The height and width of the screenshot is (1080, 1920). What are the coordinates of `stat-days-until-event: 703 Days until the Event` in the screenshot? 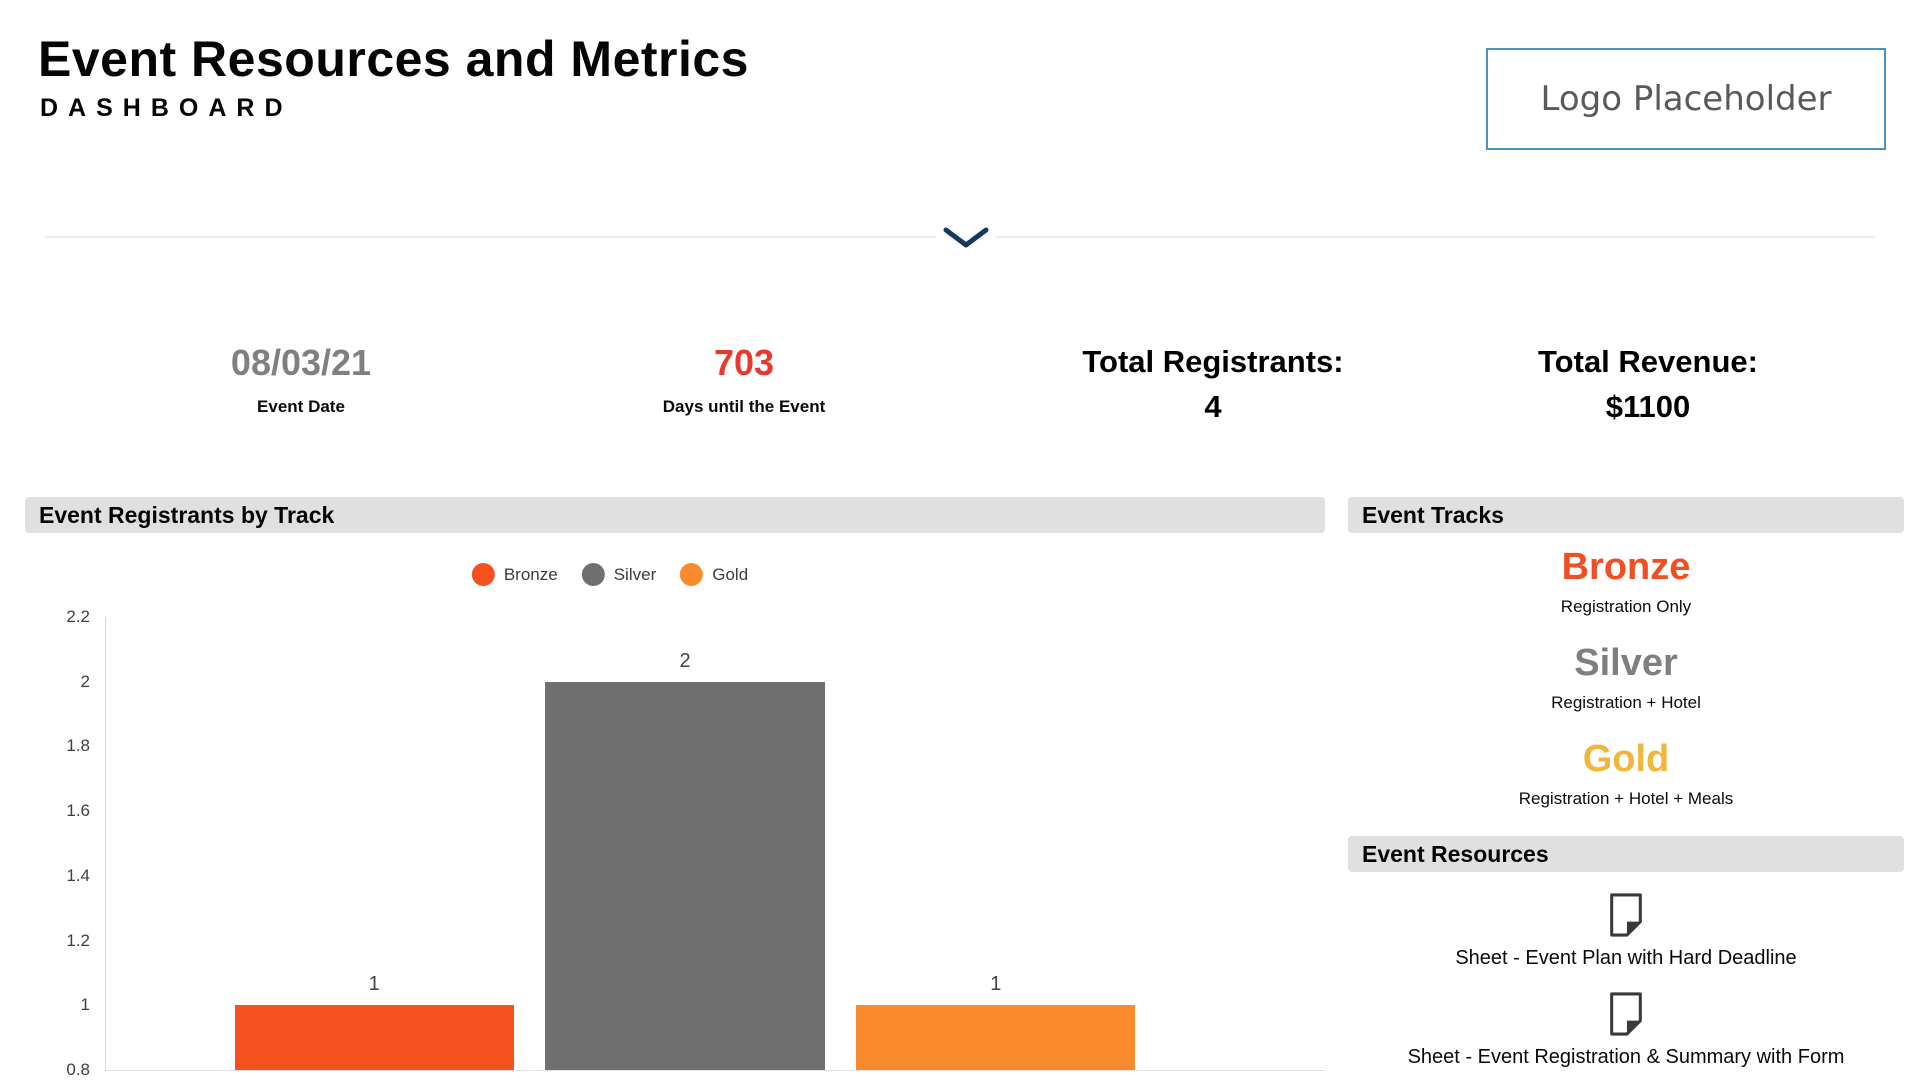 It's located at (744, 380).